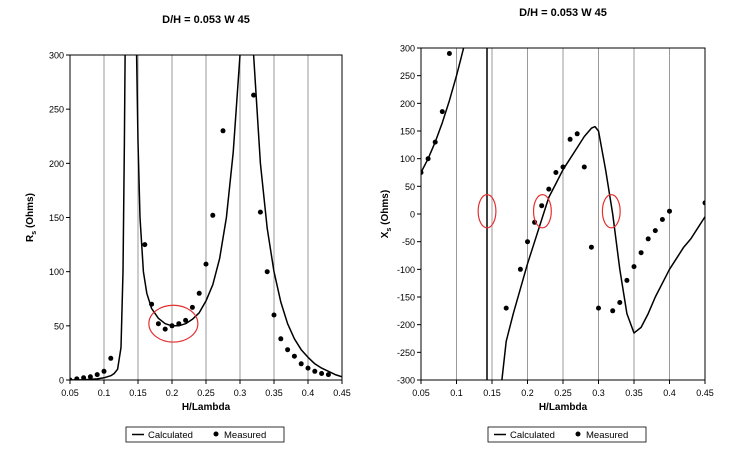 The height and width of the screenshot is (457, 731). Describe the element at coordinates (406, 298) in the screenshot. I see `y-tick-label: -150` at that location.